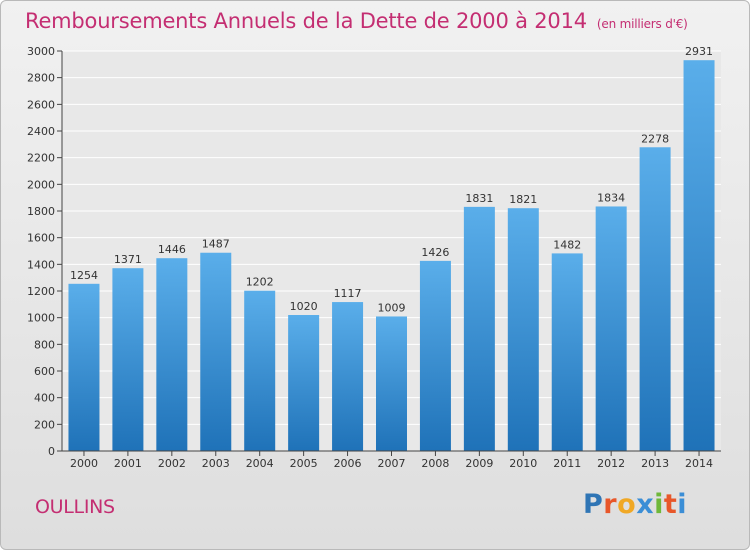 This screenshot has width=750, height=550. I want to click on value-label: 1446, so click(172, 249).